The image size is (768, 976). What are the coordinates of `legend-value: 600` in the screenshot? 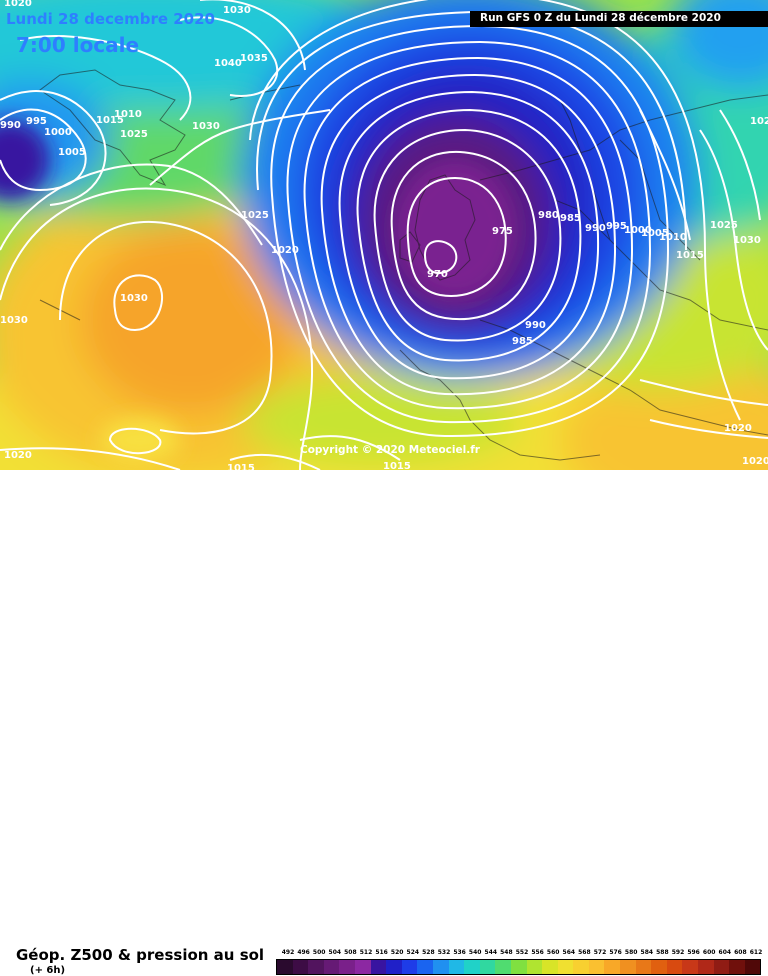 It's located at (709, 952).